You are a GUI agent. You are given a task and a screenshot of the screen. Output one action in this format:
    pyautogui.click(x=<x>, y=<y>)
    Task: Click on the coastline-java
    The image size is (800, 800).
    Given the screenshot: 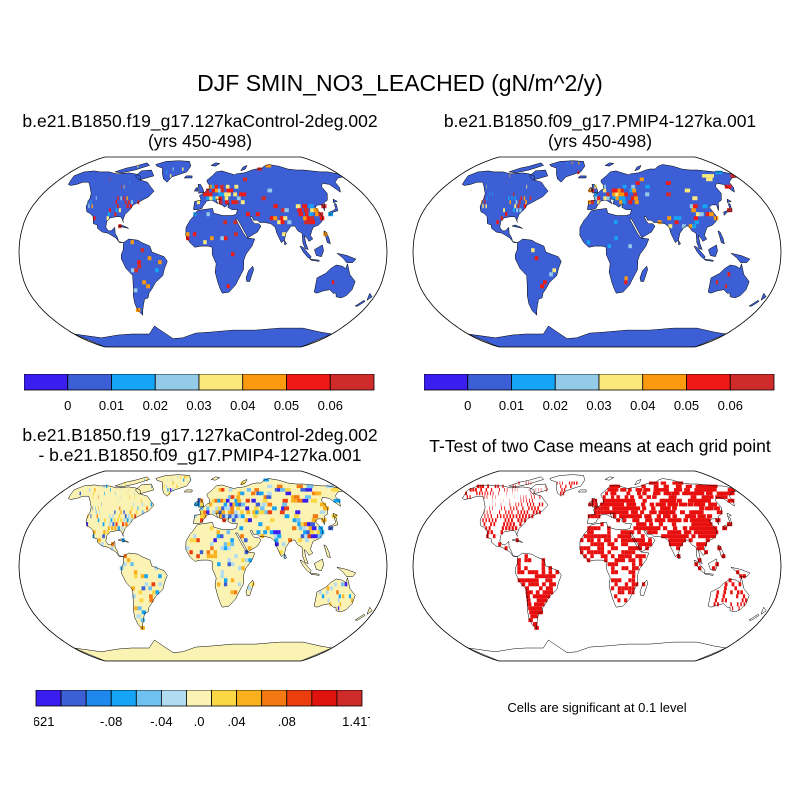 What is the action you would take?
    pyautogui.click(x=708, y=260)
    